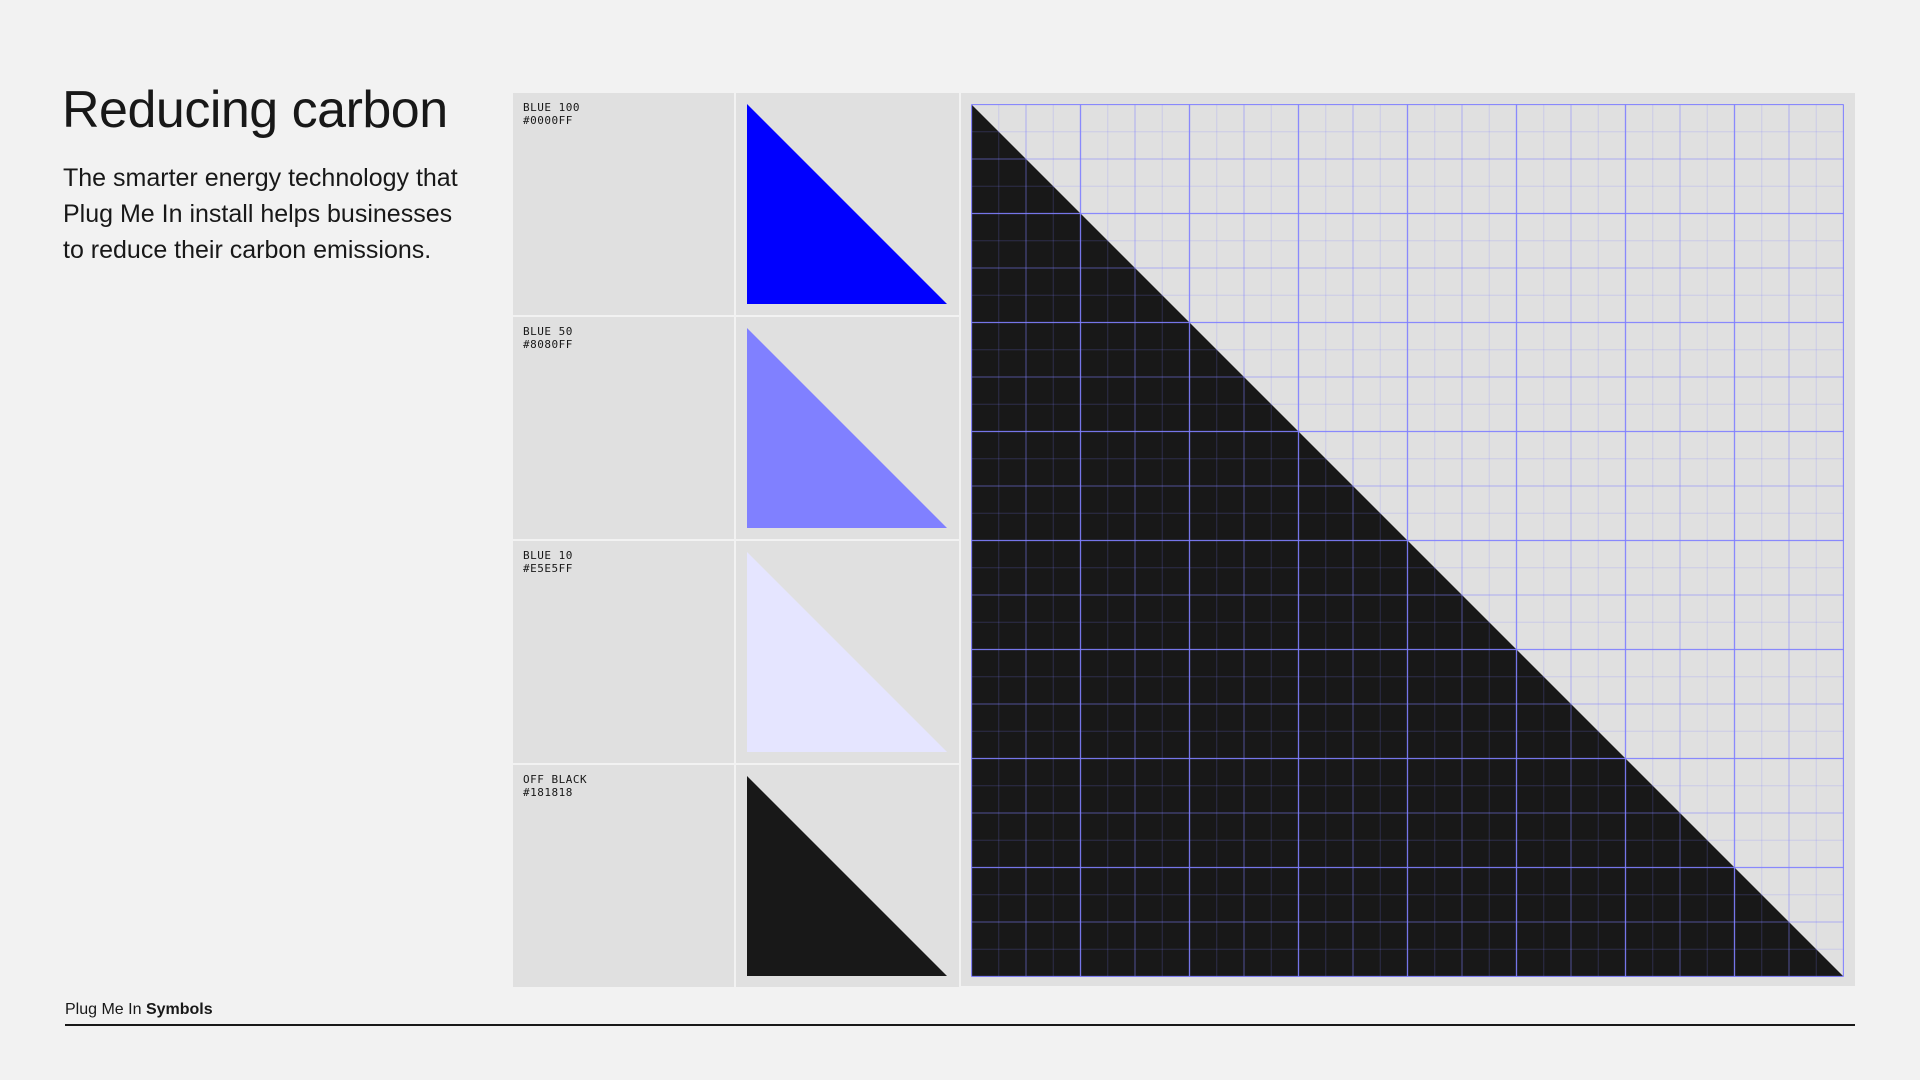 This screenshot has width=1920, height=1080. What do you see at coordinates (555, 779) in the screenshot?
I see `swatch-name: OFF BLACK` at bounding box center [555, 779].